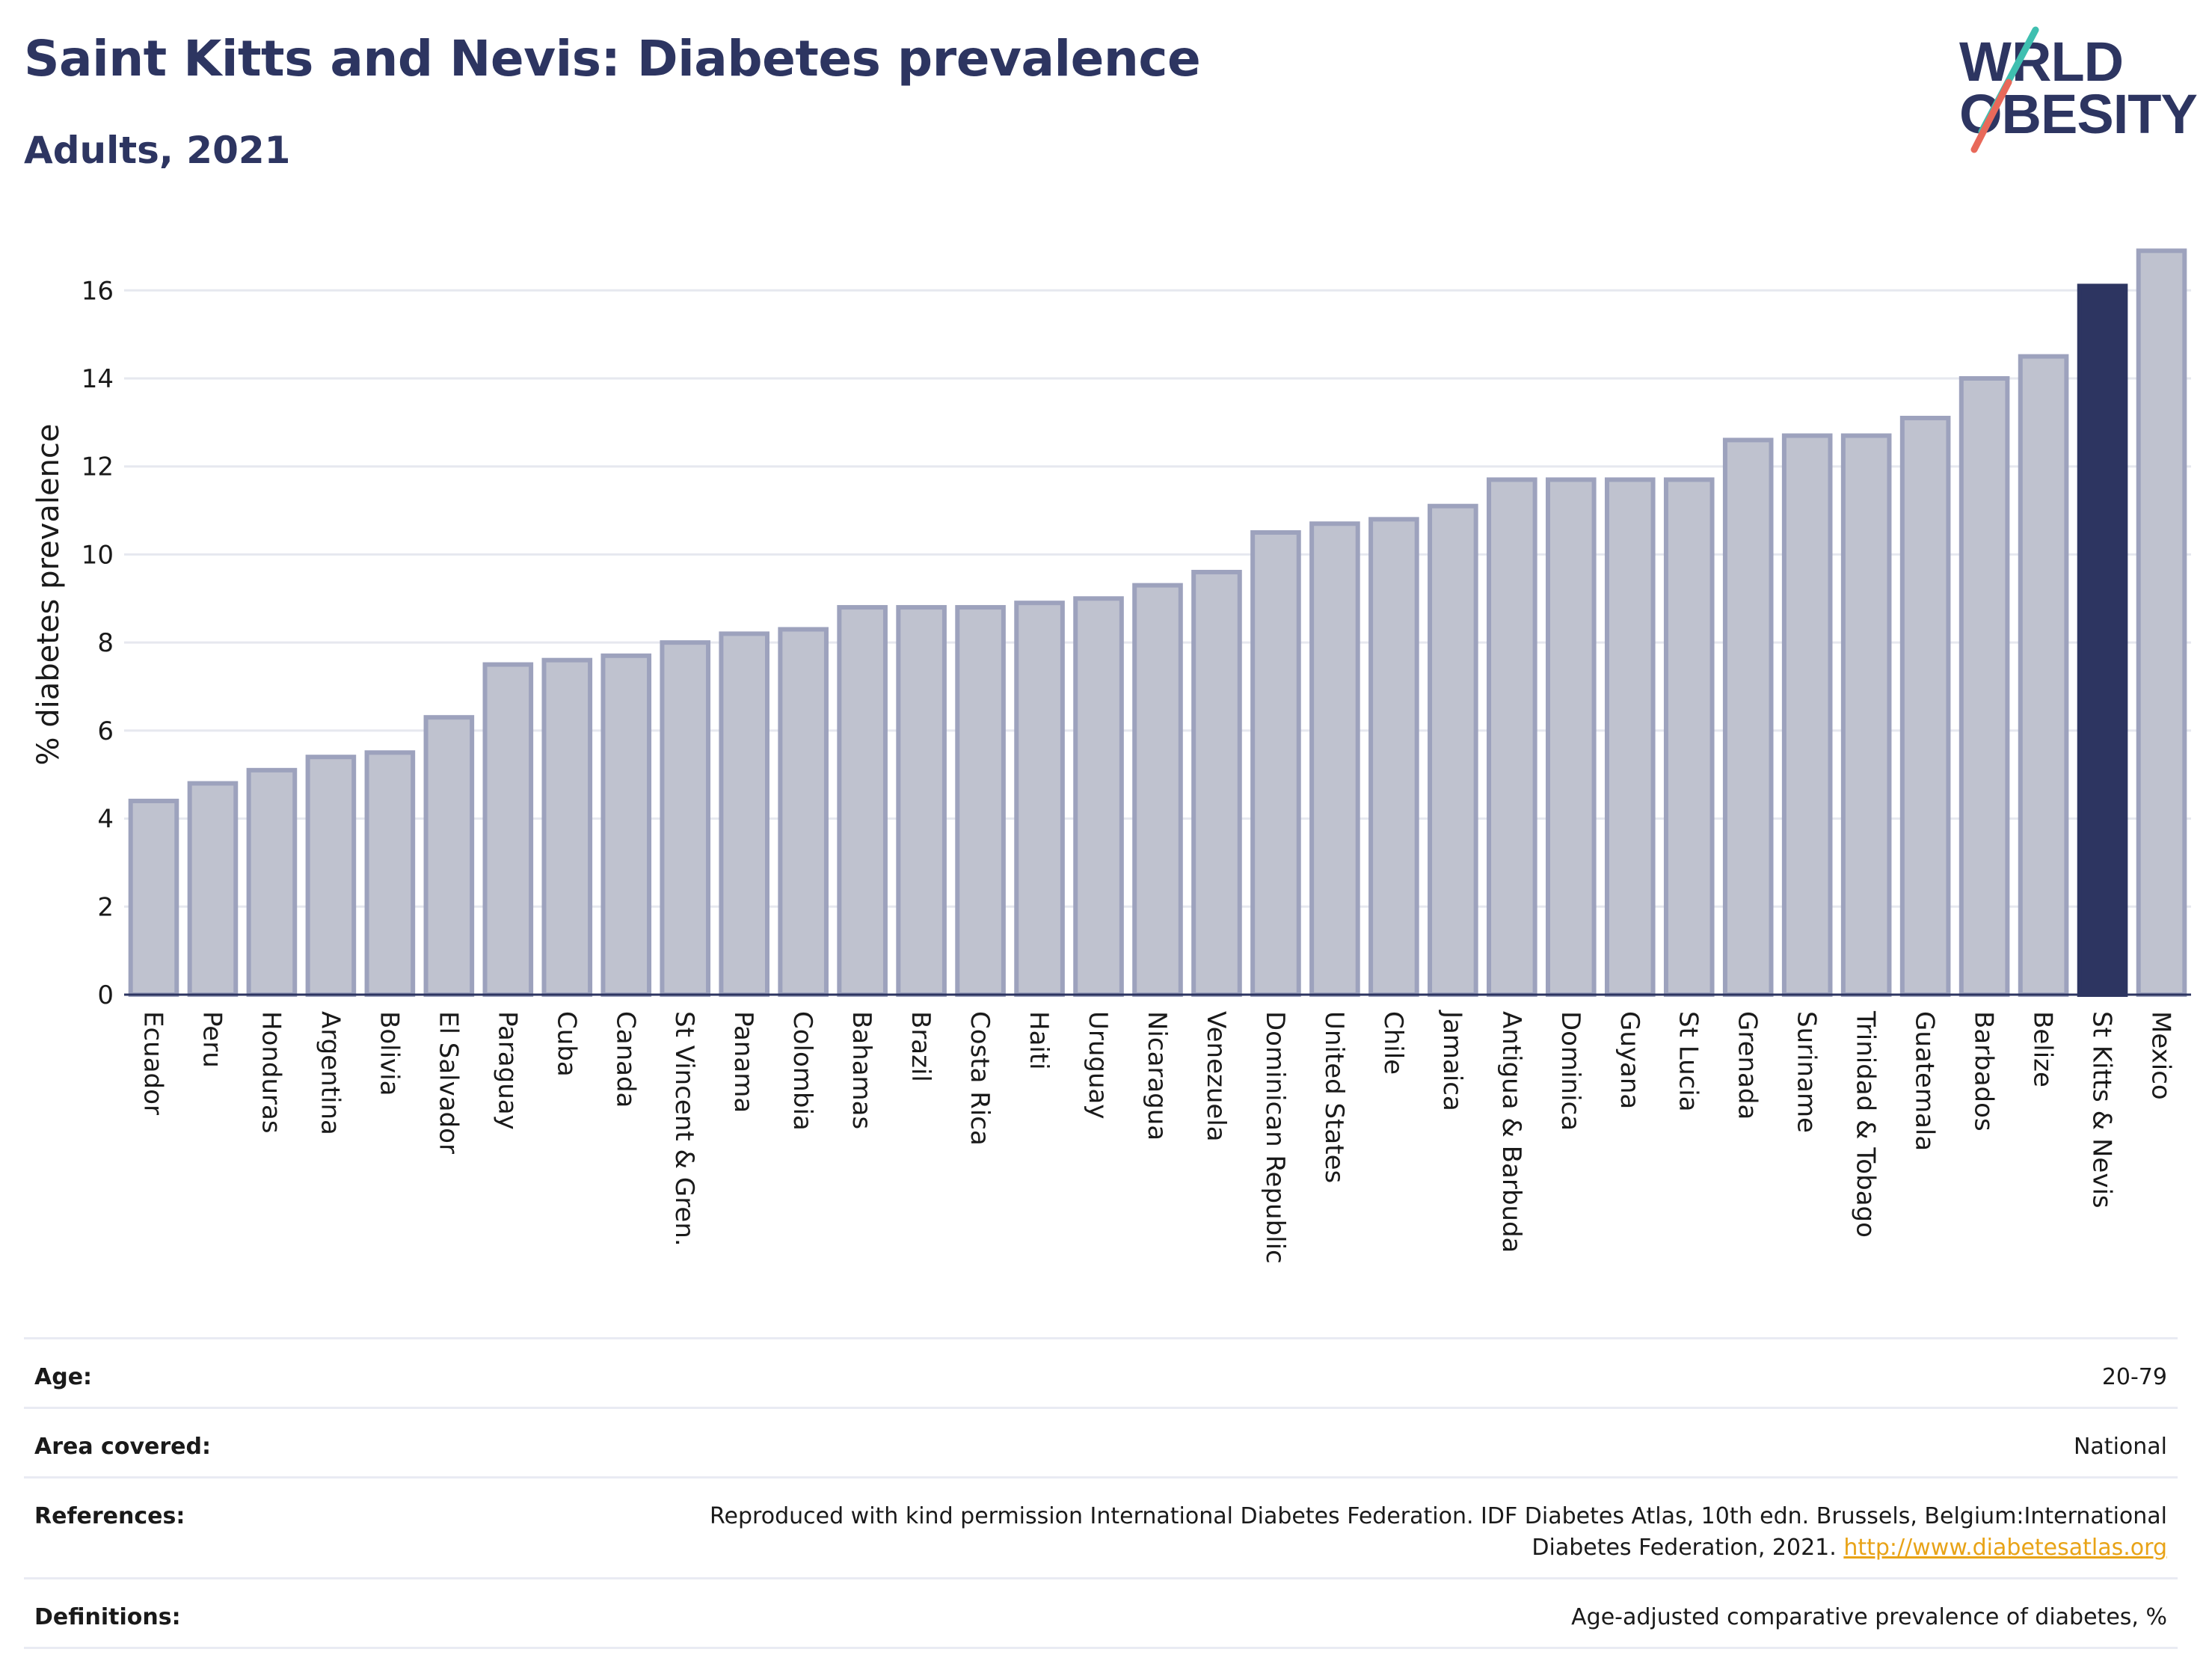 This screenshot has width=2212, height=1655. I want to click on x-tick-label: St Vincent & Gren., so click(684, 1129).